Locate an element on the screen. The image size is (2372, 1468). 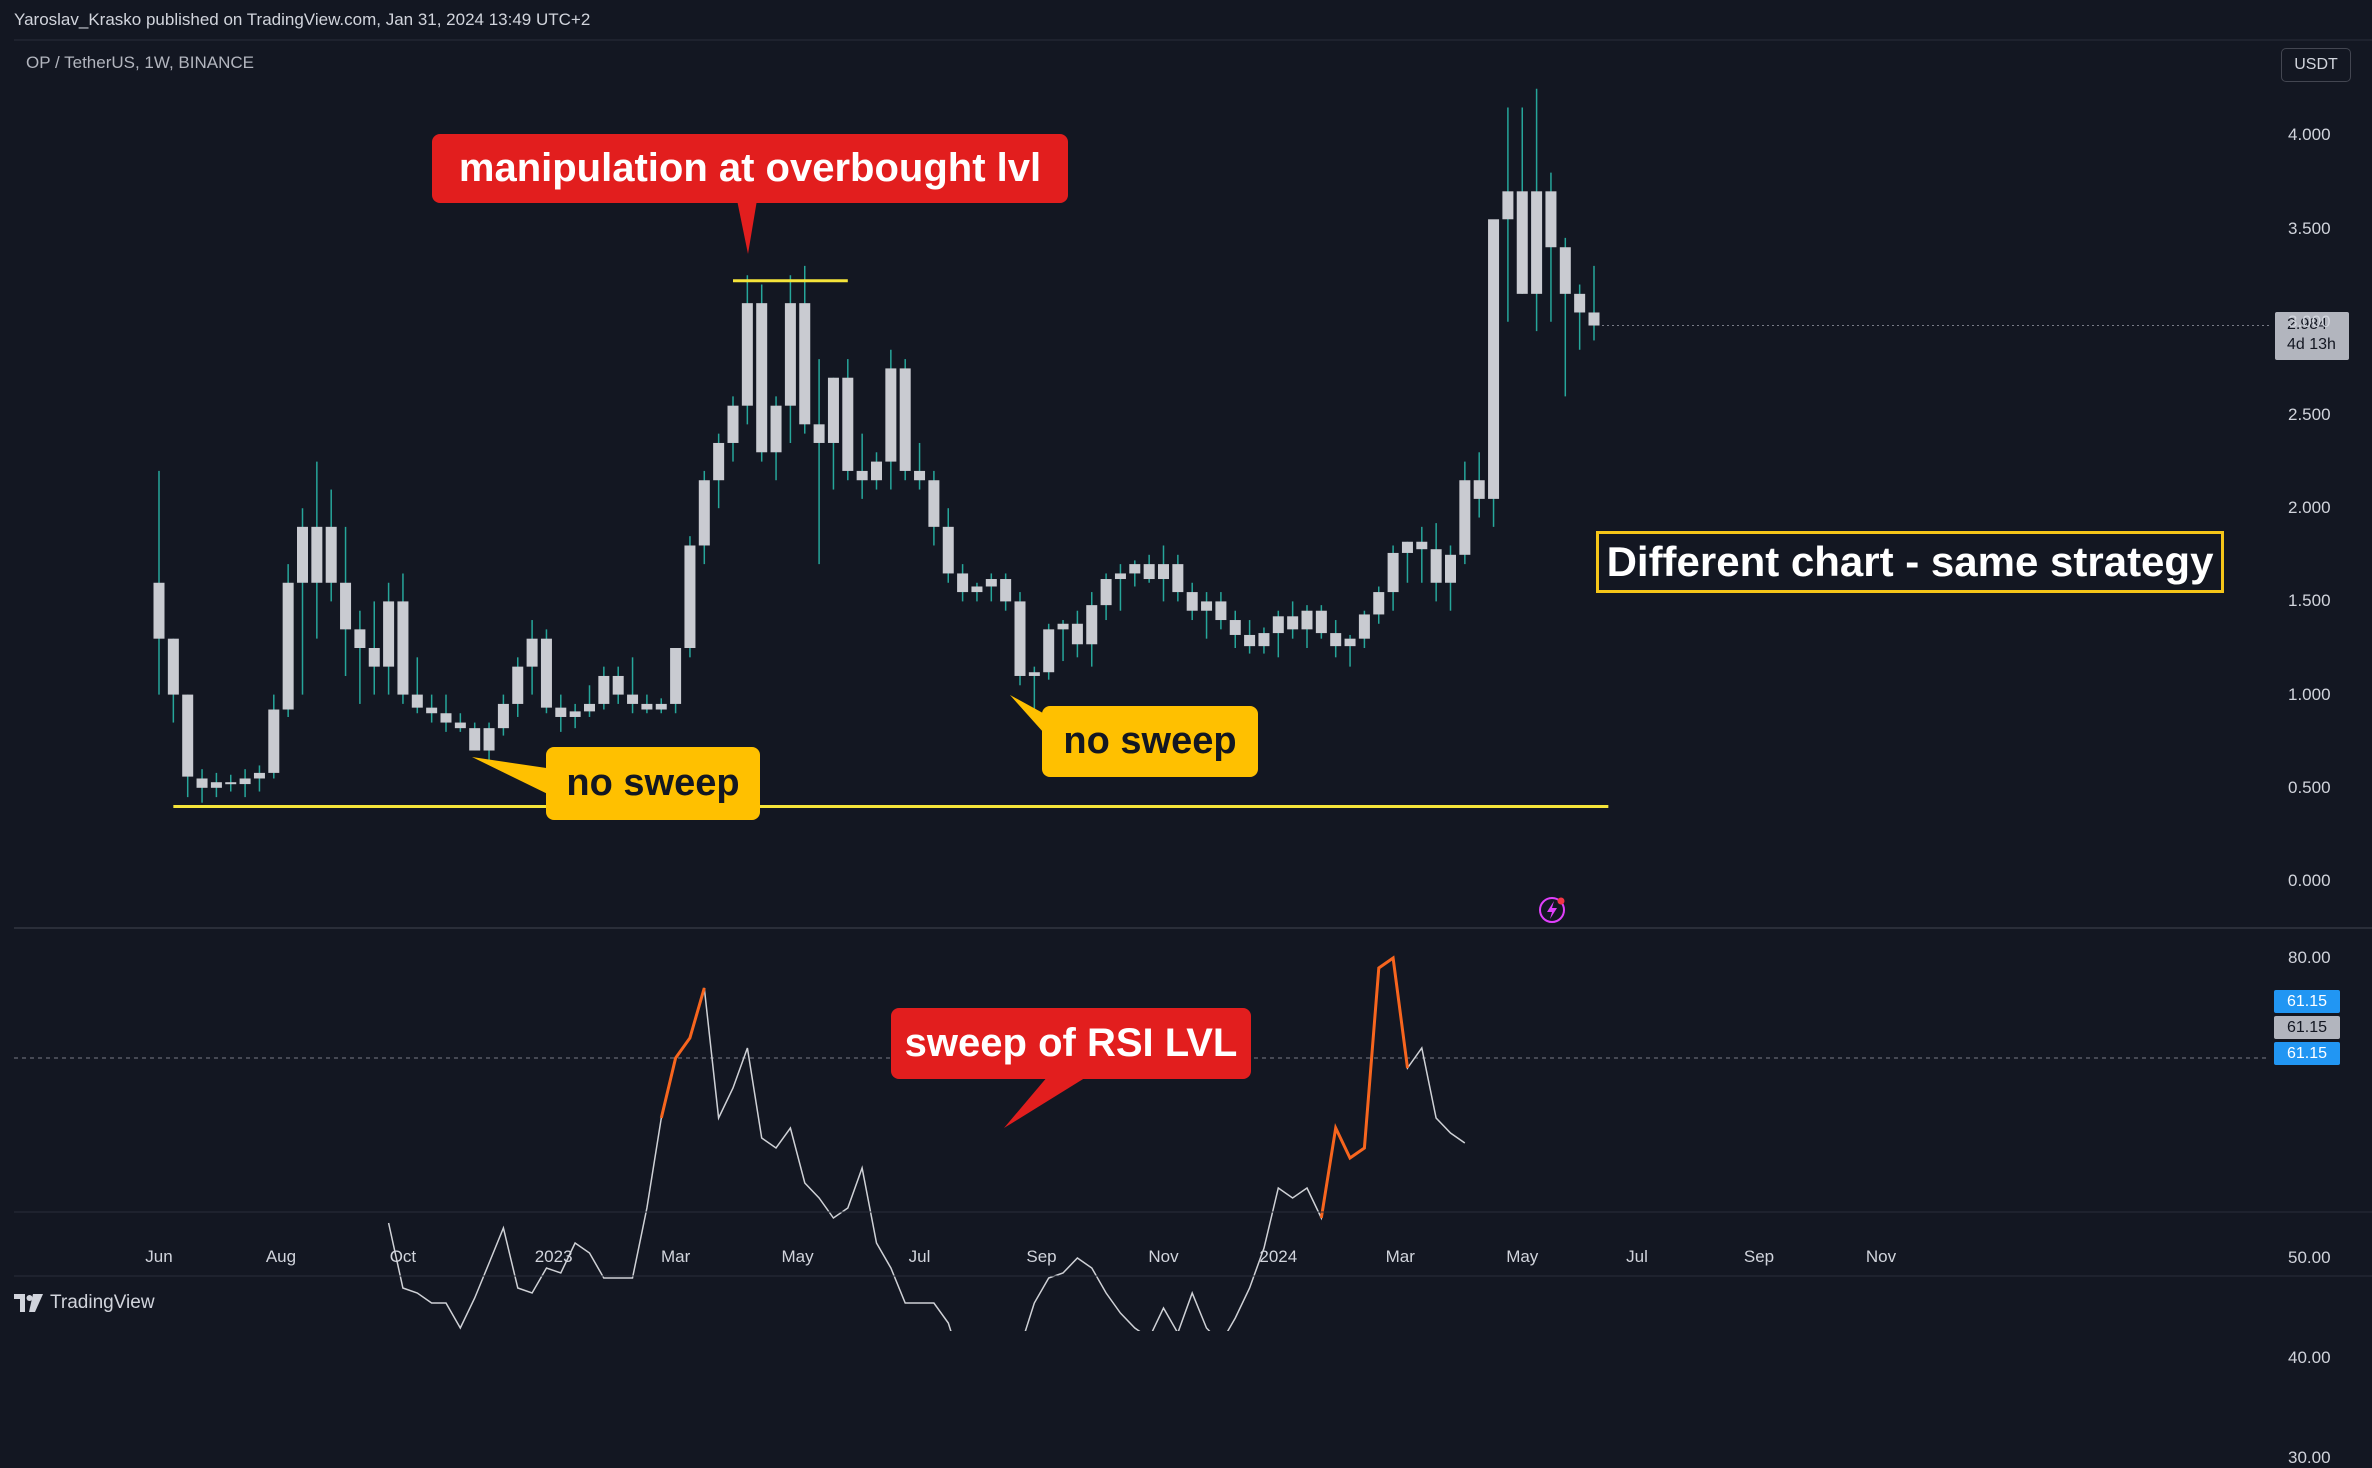
price-tick: 1.500 is located at coordinates (2309, 601).